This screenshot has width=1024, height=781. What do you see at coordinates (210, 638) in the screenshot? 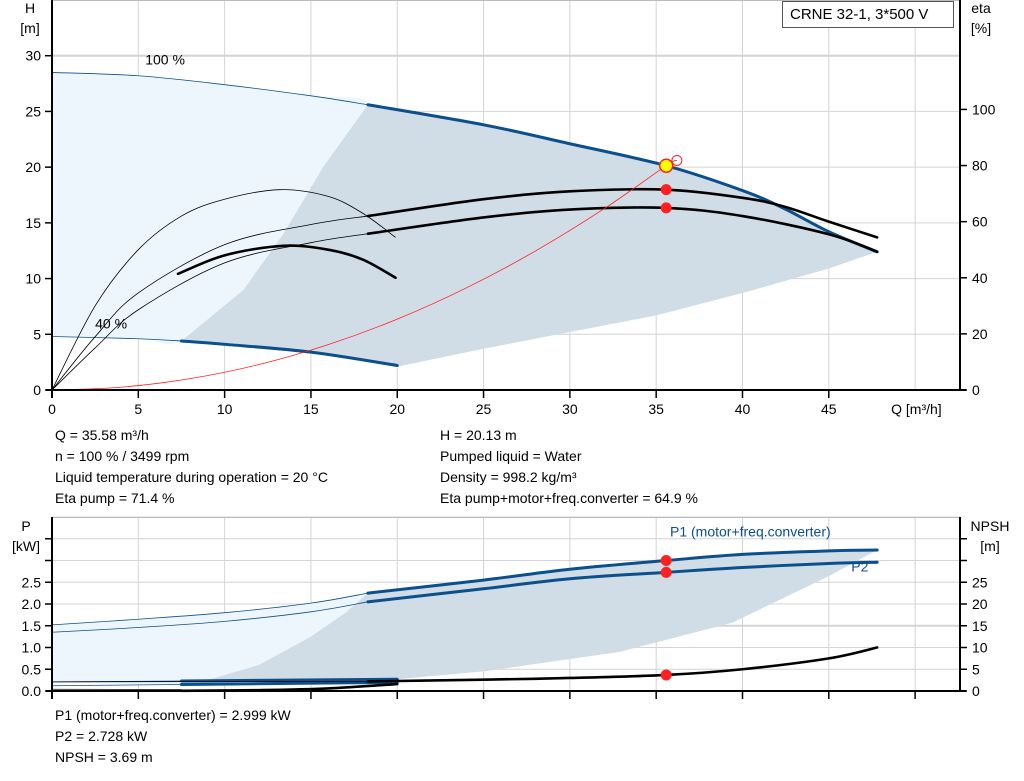
I see `power-region-light` at bounding box center [210, 638].